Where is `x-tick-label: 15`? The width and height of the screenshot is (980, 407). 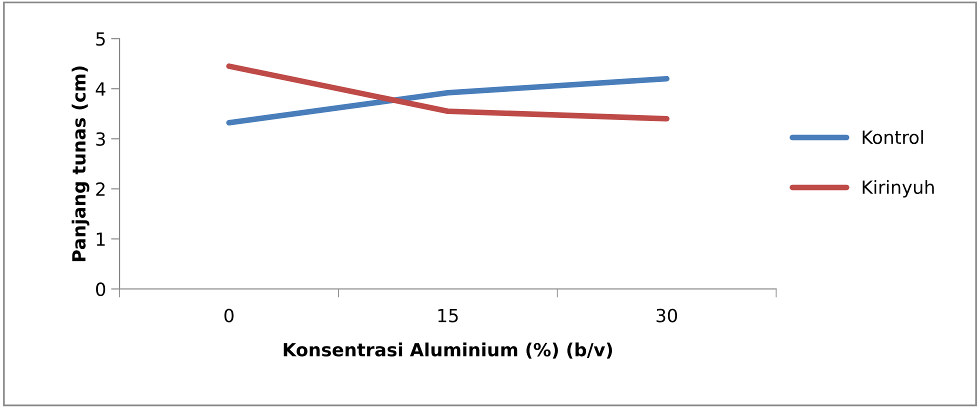 x-tick-label: 15 is located at coordinates (448, 315).